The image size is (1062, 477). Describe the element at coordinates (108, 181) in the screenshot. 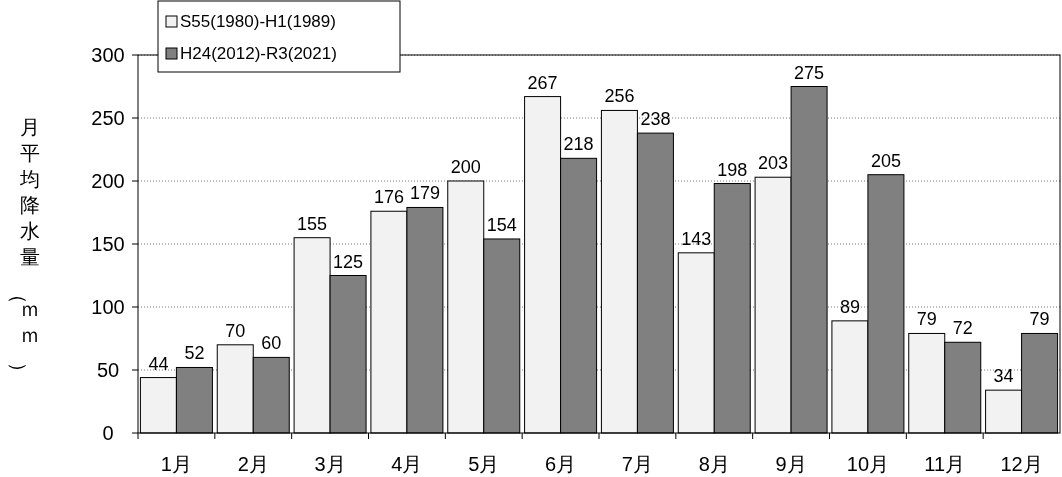

I see `y-tick-label: 200` at that location.